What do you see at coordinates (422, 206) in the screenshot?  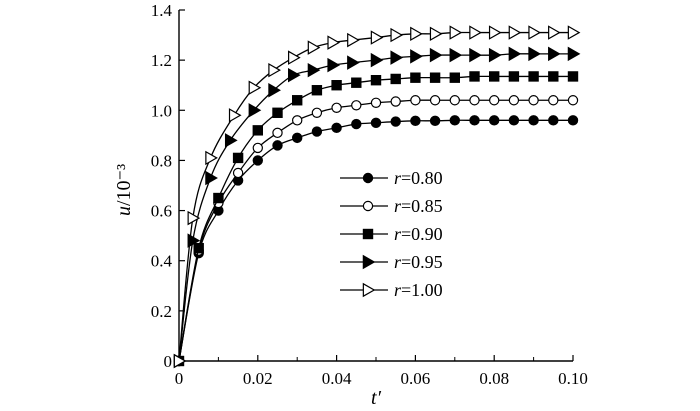 I see `legend-value: =0.85` at bounding box center [422, 206].